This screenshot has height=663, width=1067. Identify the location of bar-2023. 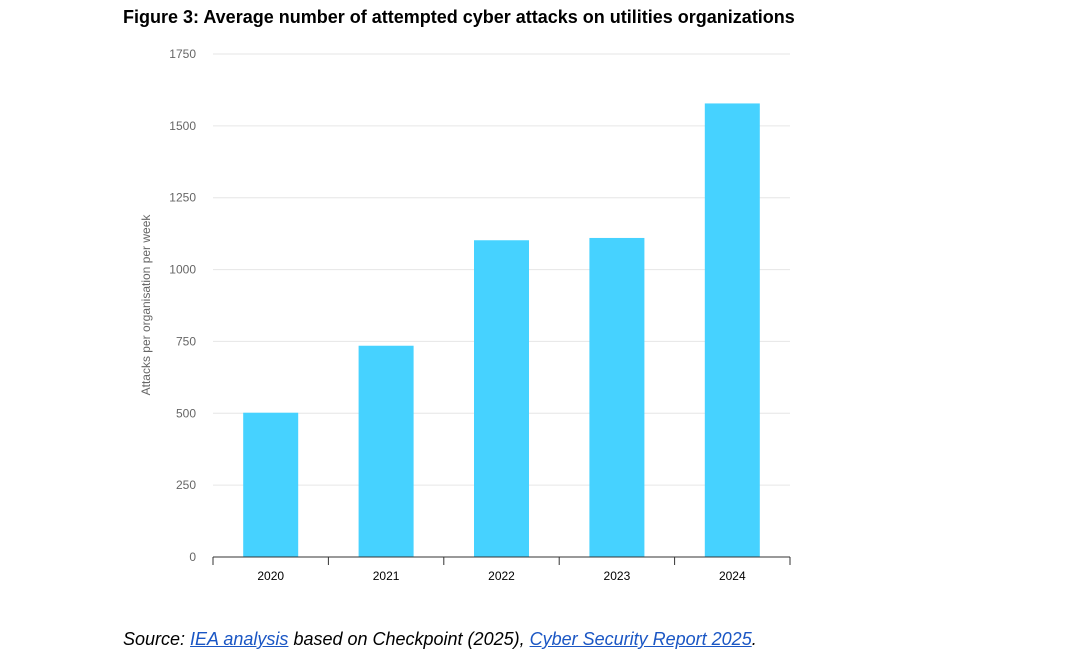
(617, 397).